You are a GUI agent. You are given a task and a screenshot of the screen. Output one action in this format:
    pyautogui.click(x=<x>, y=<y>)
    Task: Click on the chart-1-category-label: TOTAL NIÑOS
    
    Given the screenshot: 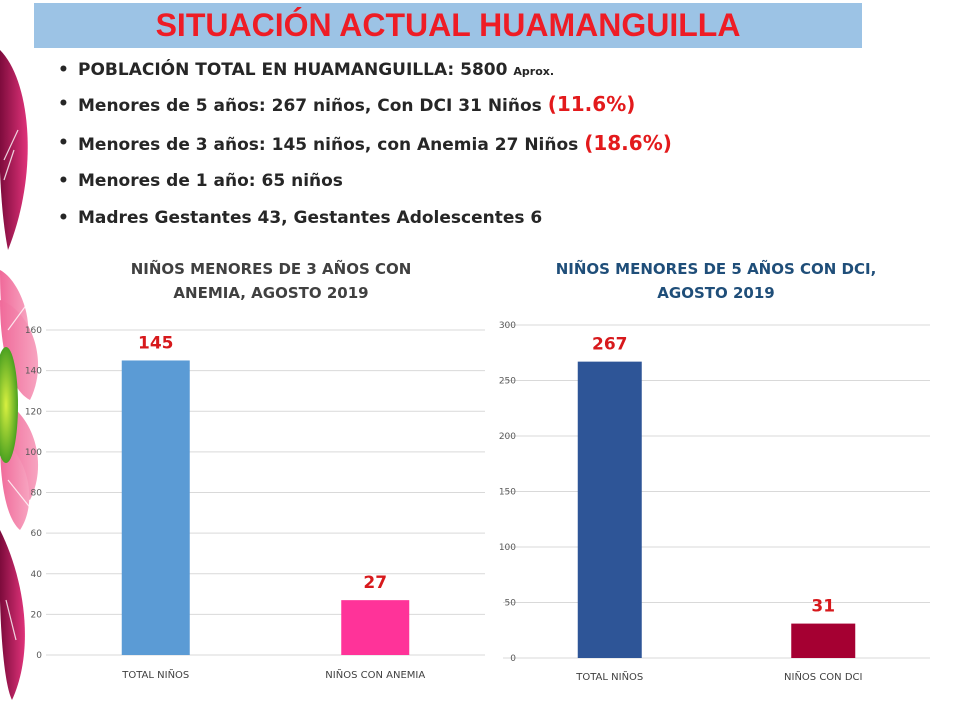 What is the action you would take?
    pyautogui.click(x=155, y=674)
    